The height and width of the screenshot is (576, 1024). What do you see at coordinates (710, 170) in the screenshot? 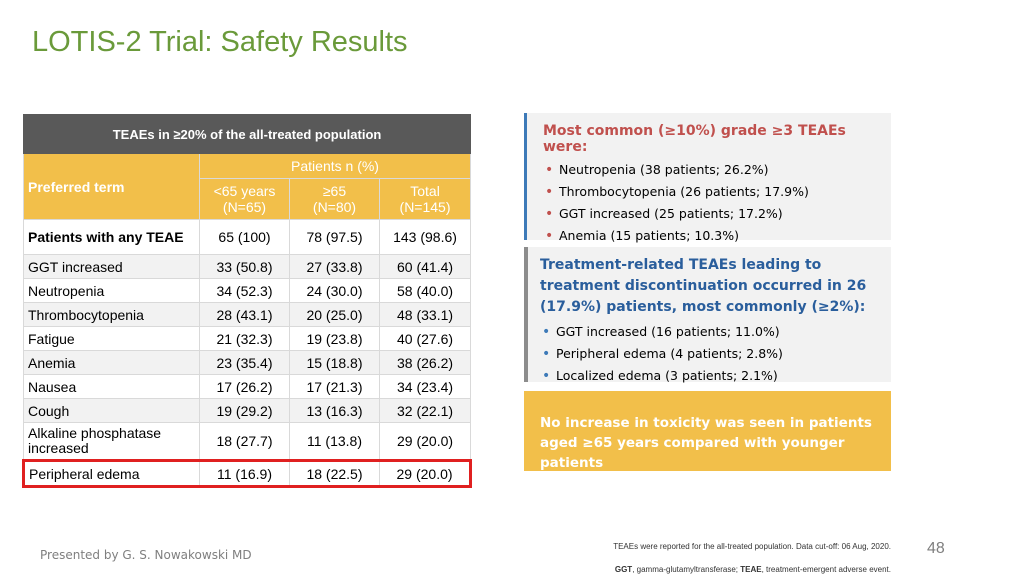
I see `list-item: • Neutropenia (38 patients; 26.2%)` at bounding box center [710, 170].